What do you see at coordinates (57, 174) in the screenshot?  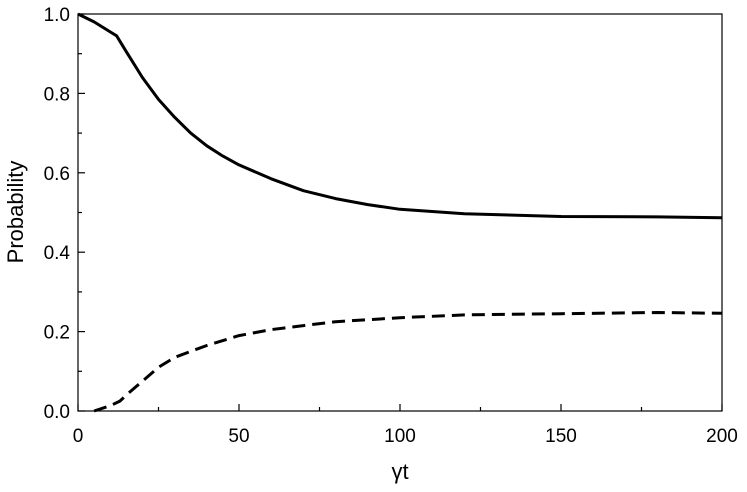 I see `y-tick-label: 0.6` at bounding box center [57, 174].